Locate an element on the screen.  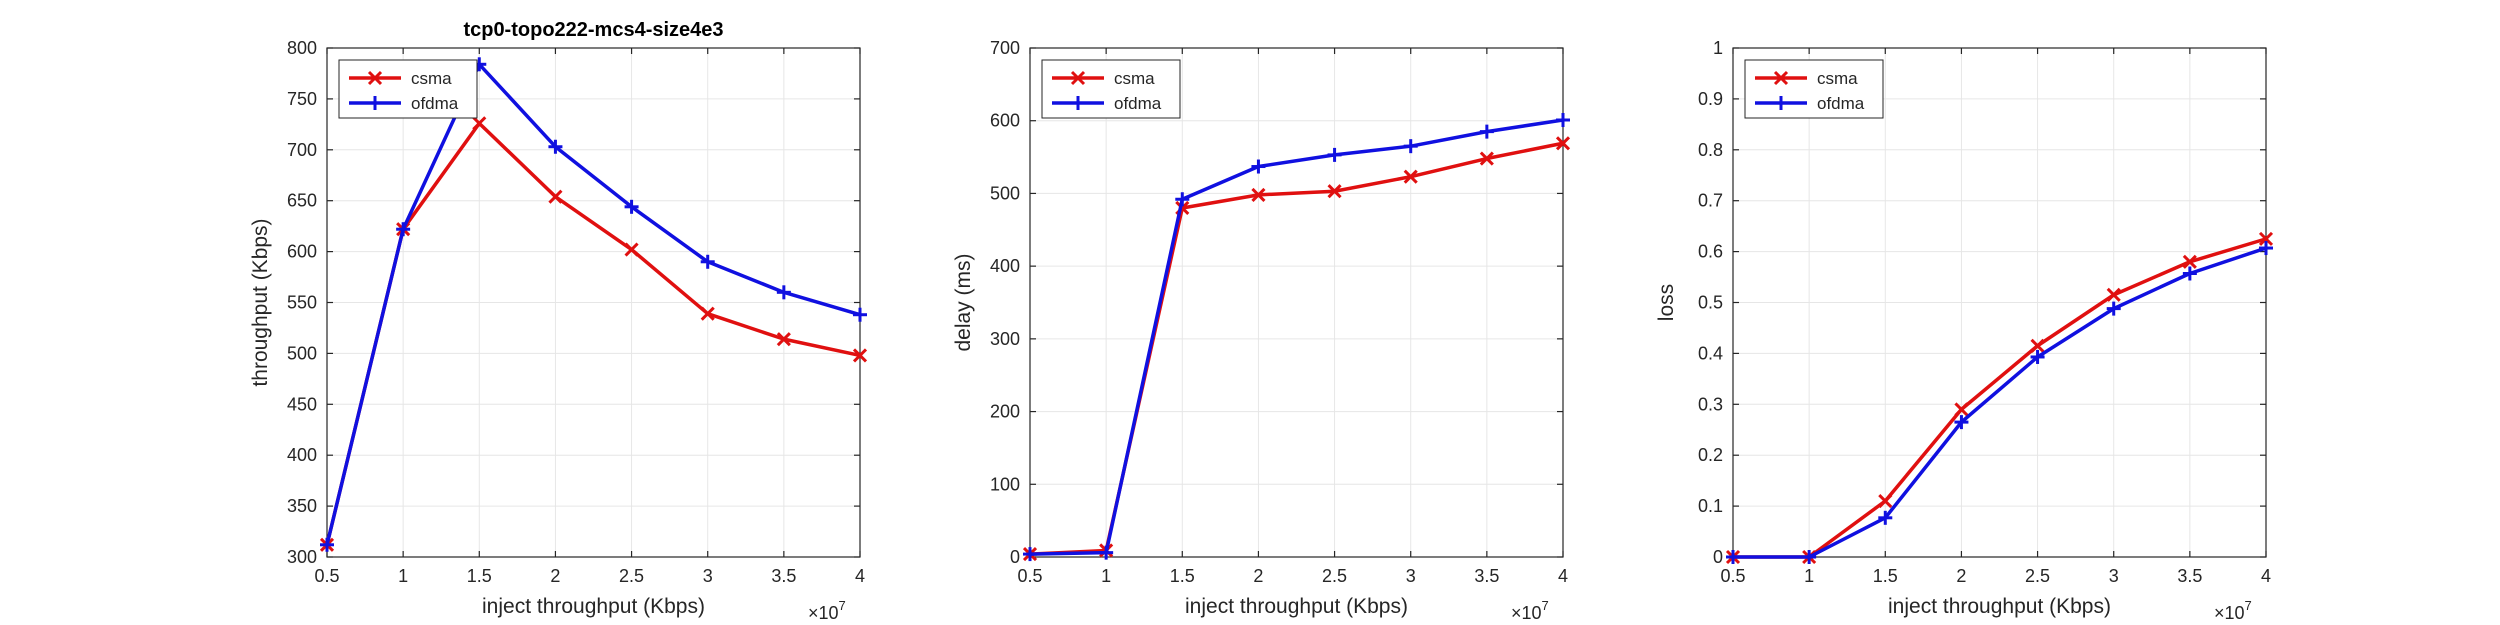
x-tick-label: 4 is located at coordinates (2266, 576).